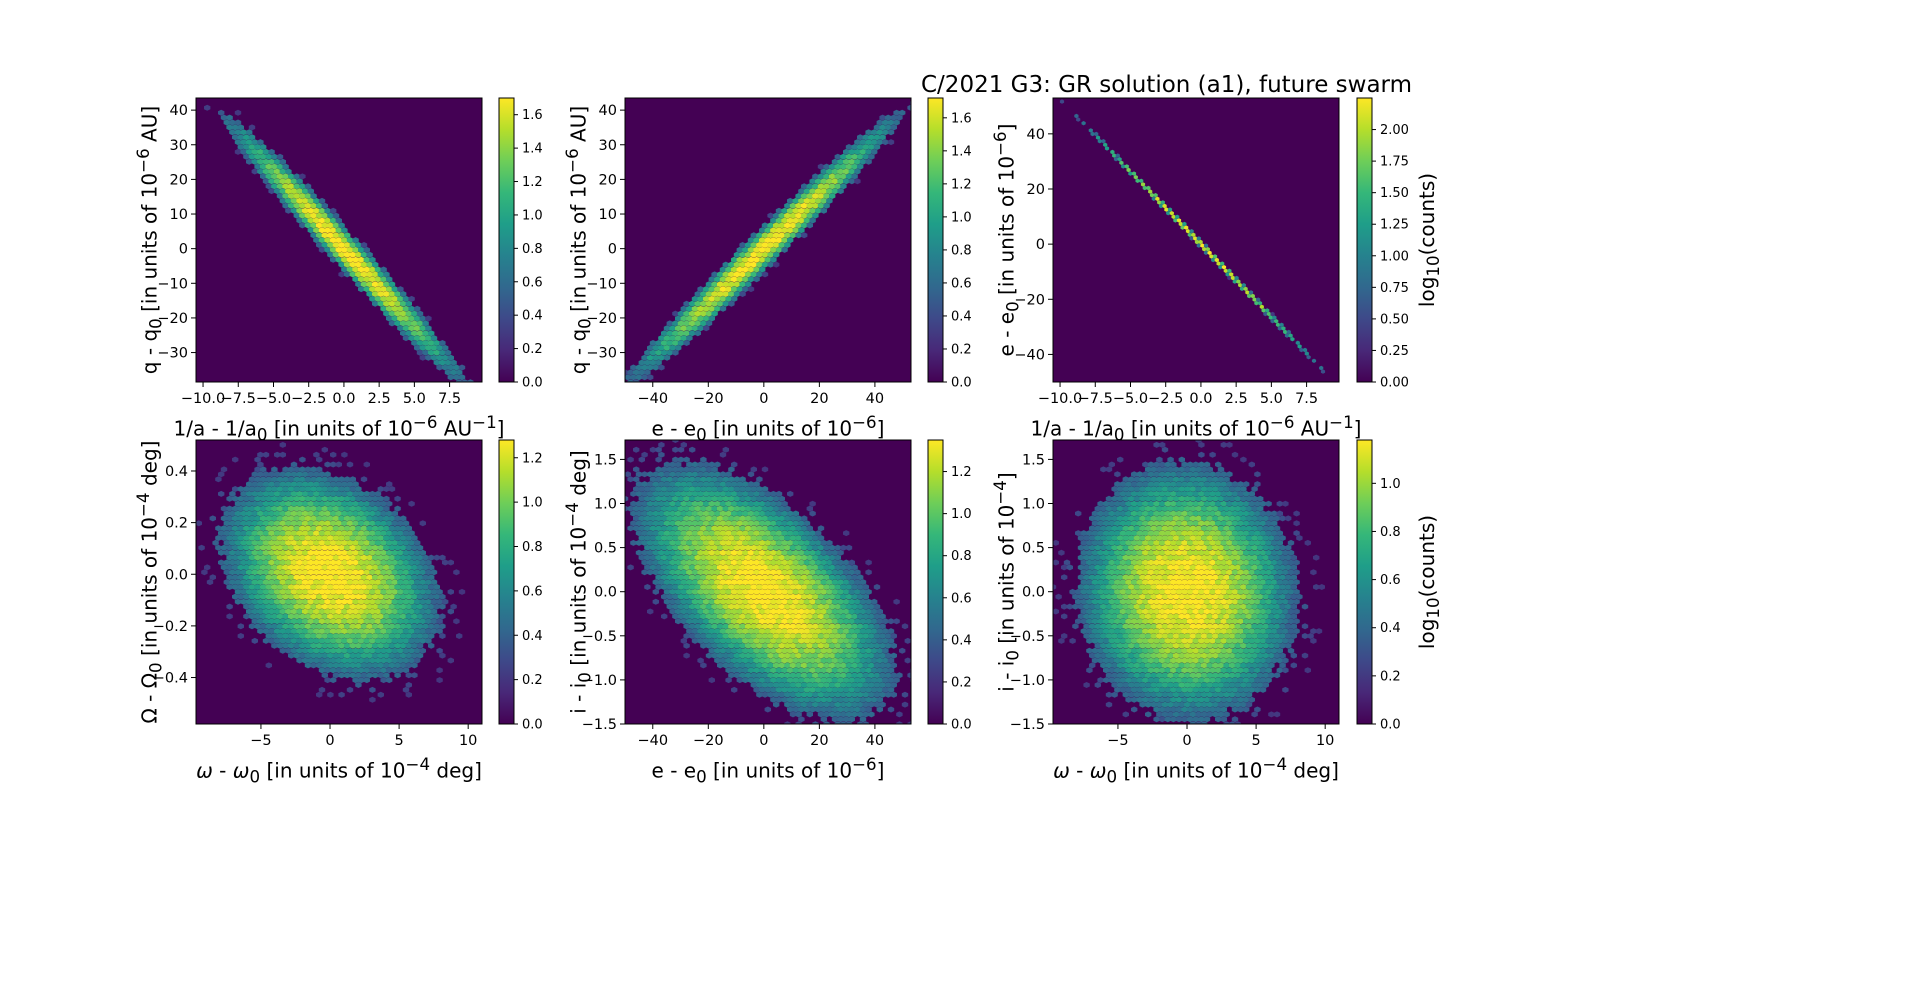 Image resolution: width=1920 pixels, height=997 pixels. Describe the element at coordinates (339, 769) in the screenshot. I see `x-axis-label: ω - ω0 [in units of 10−4 deg]` at that location.